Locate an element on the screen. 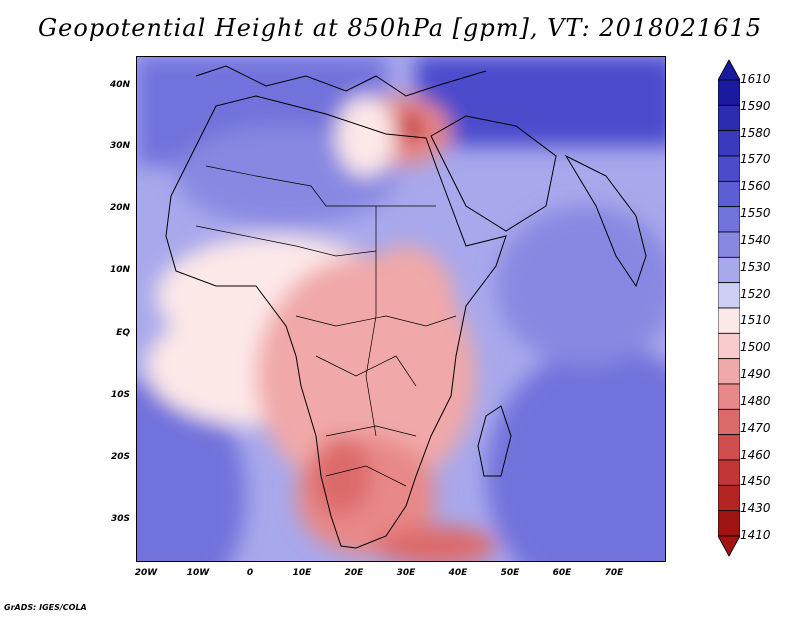 The width and height of the screenshot is (800, 618). lon-label: 50E is located at coordinates (510, 573).